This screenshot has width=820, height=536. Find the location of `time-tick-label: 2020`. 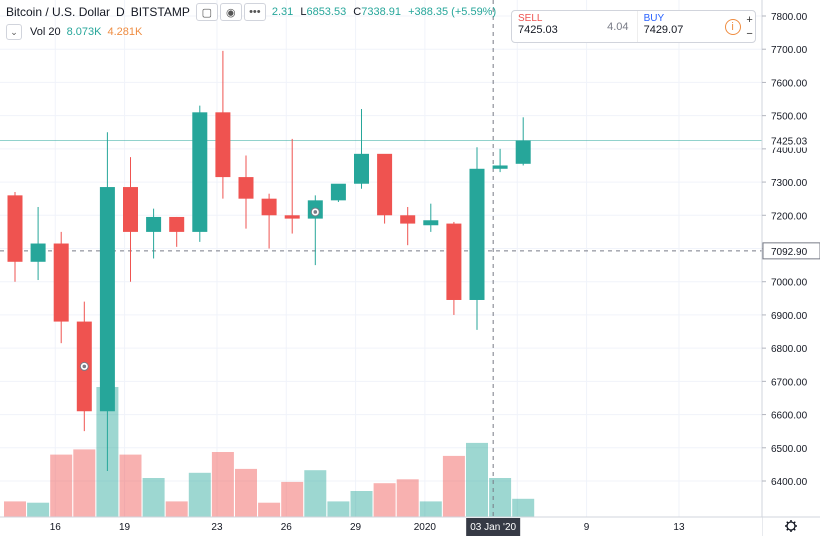

time-tick-label: 2020 is located at coordinates (425, 527).